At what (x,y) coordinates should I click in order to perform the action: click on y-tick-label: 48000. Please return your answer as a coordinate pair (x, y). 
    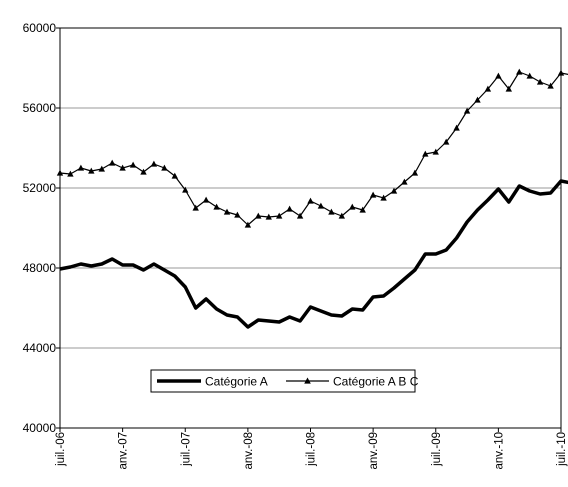
    Looking at the image, I should click on (40, 268).